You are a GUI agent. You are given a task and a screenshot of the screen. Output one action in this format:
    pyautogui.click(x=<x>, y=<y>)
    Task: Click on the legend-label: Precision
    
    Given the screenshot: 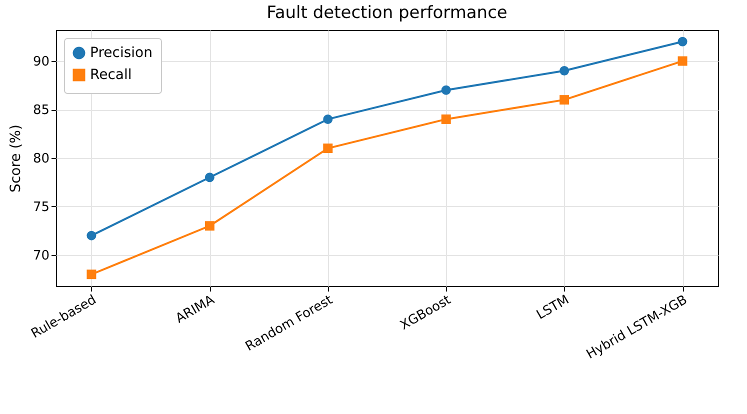 What is the action you would take?
    pyautogui.click(x=121, y=53)
    